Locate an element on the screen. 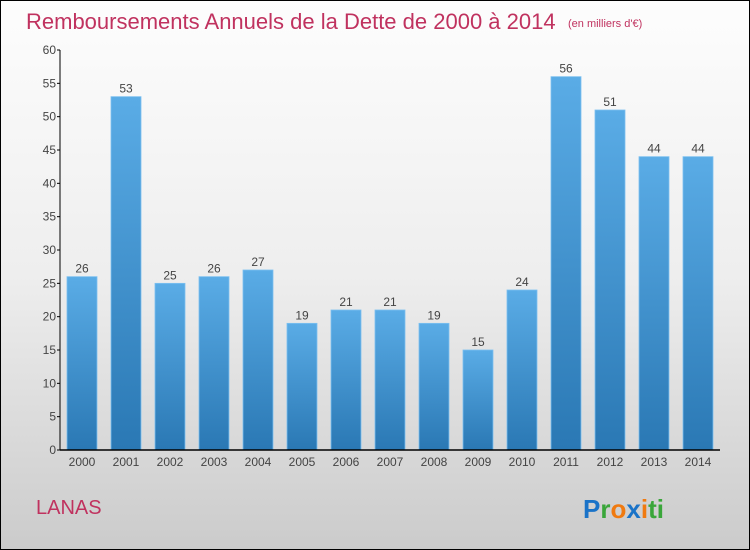 This screenshot has height=550, width=750. bar-2006 is located at coordinates (346, 380).